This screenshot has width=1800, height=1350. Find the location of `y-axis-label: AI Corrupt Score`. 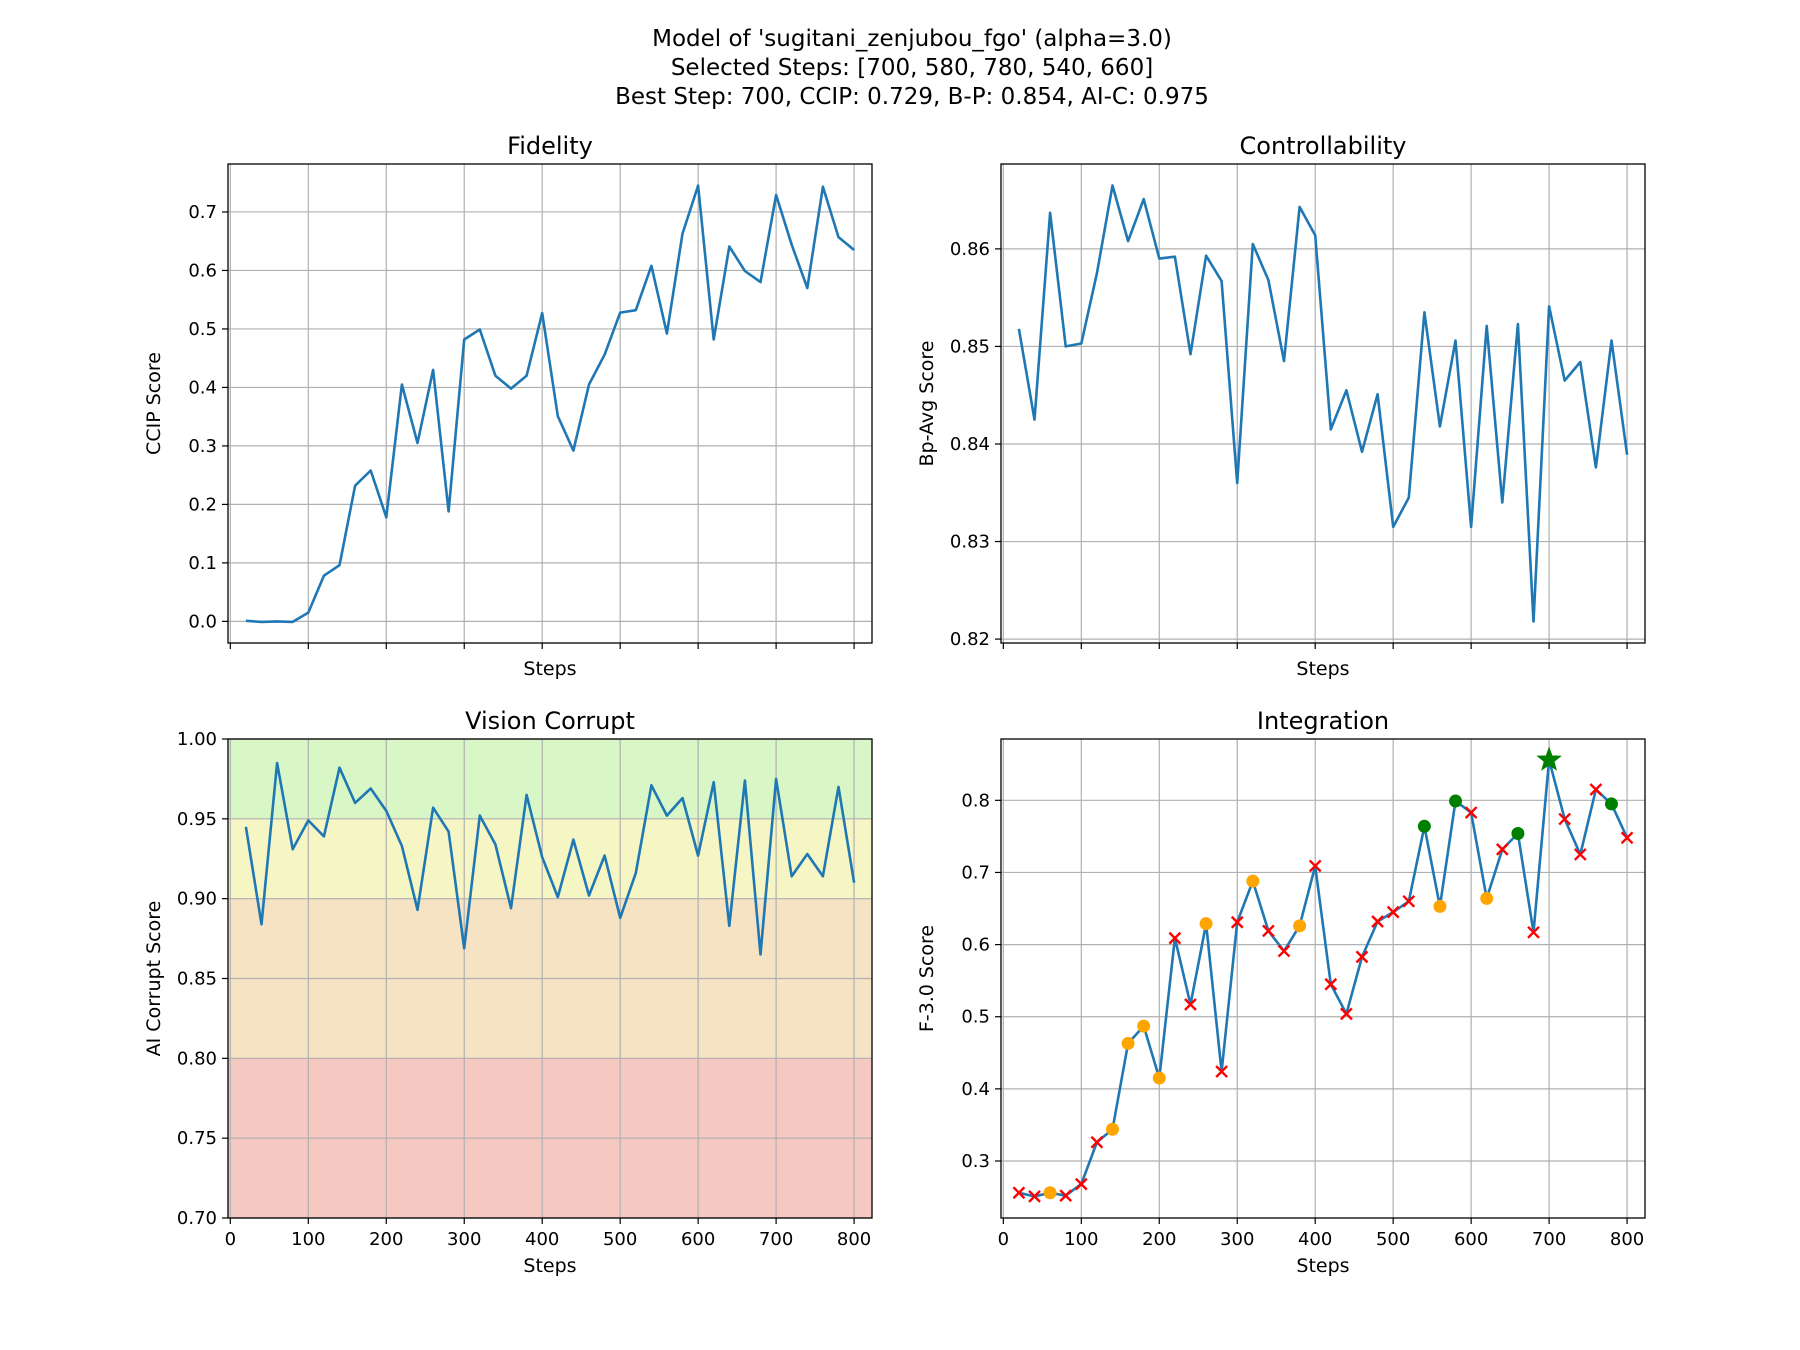

y-axis-label: AI Corrupt Score is located at coordinates (154, 979).